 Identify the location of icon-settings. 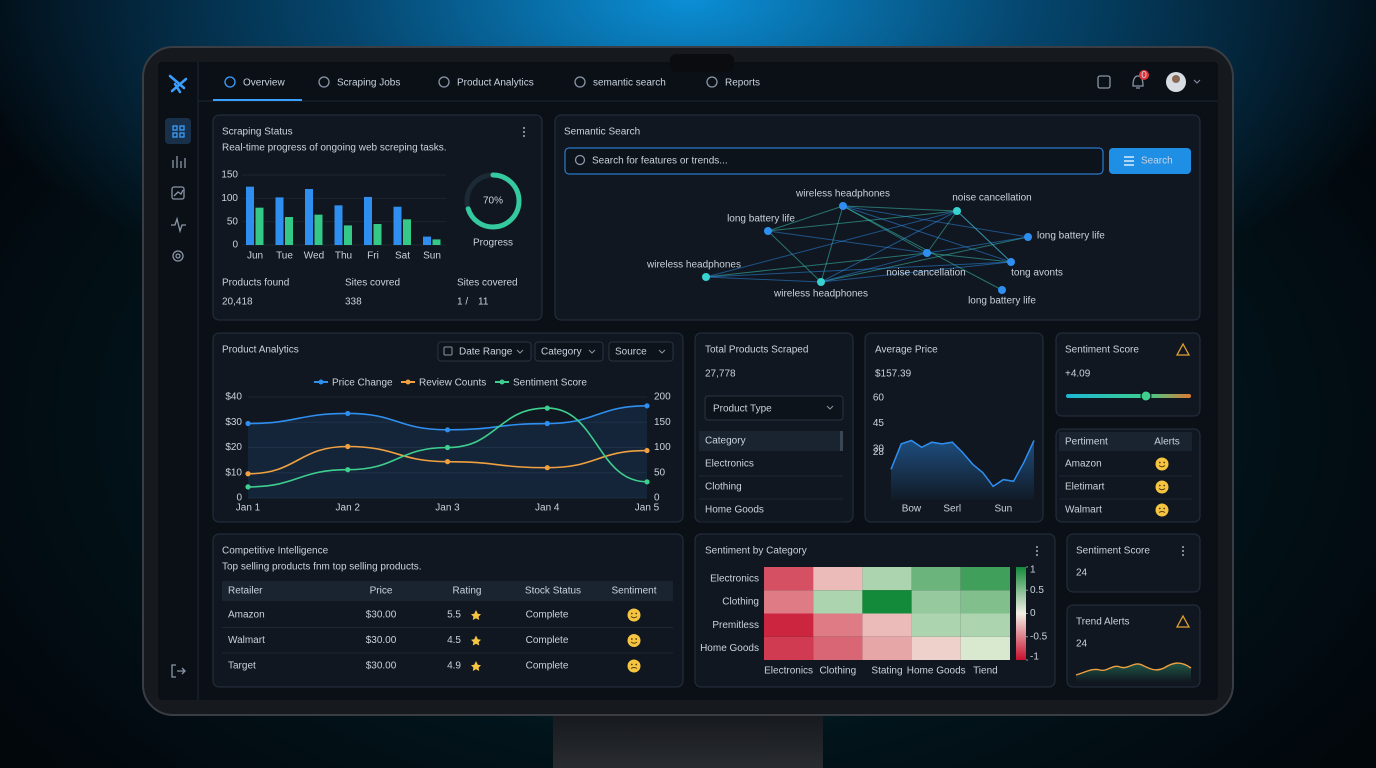
(178, 256).